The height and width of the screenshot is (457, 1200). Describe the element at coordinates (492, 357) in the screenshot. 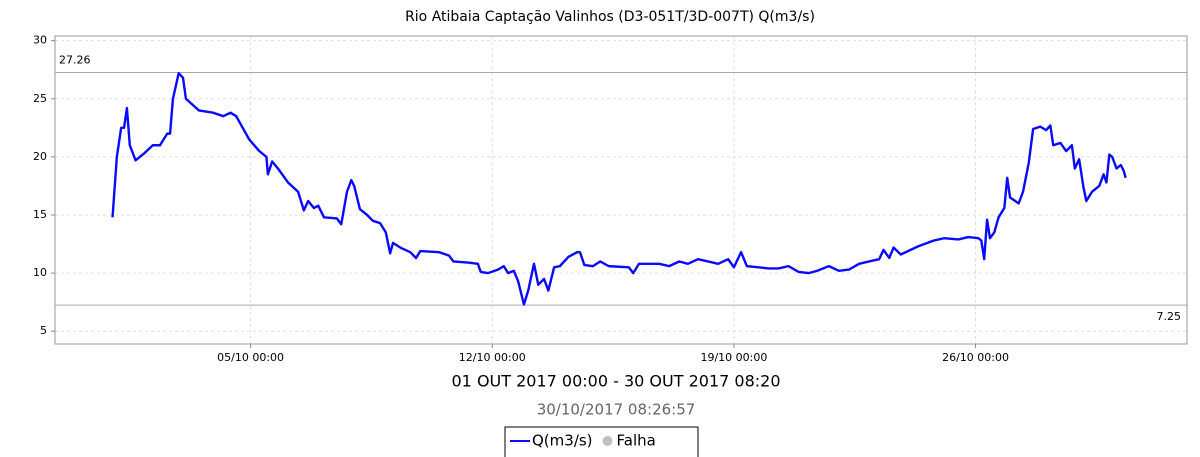

I see `x-tick-label: 12/10 00:00` at that location.